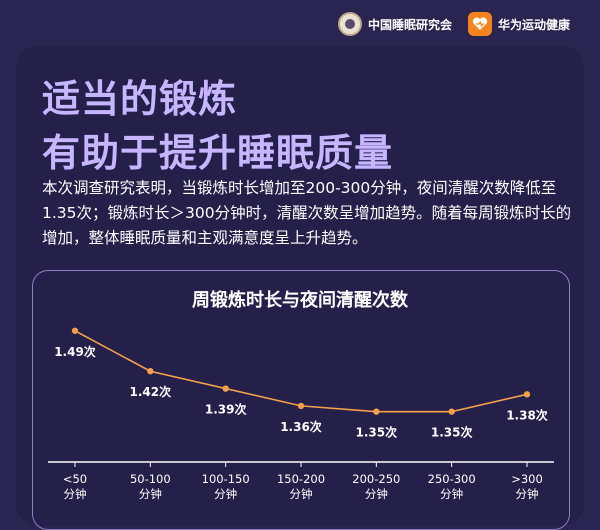 The height and width of the screenshot is (530, 600). I want to click on huawei-health-heart-icon, so click(480, 24).